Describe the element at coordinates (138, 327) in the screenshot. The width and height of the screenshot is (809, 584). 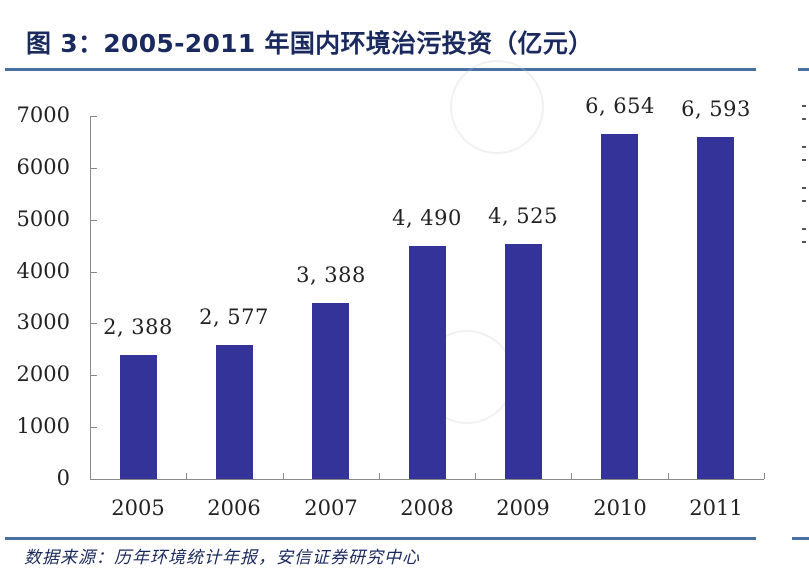
I see `data-label: 2, 388` at that location.